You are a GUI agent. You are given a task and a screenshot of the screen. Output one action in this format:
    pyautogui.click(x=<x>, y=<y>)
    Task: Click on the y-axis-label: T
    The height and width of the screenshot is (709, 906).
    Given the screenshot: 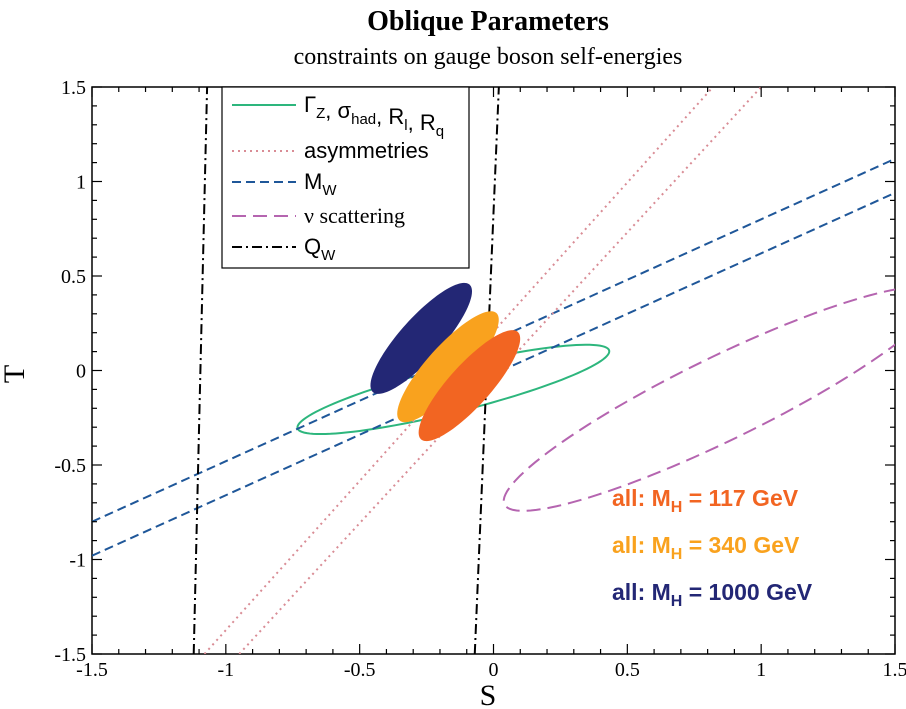 What is the action you would take?
    pyautogui.click(x=15, y=374)
    